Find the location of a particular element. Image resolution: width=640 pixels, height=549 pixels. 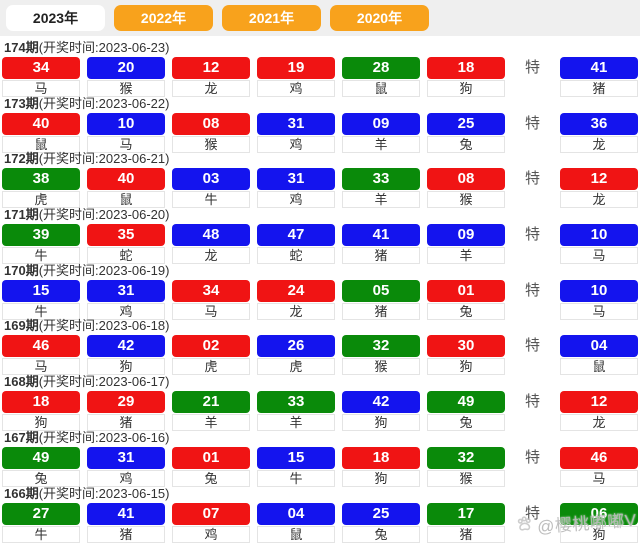

zodiac-label: 虎 is located at coordinates (211, 367).